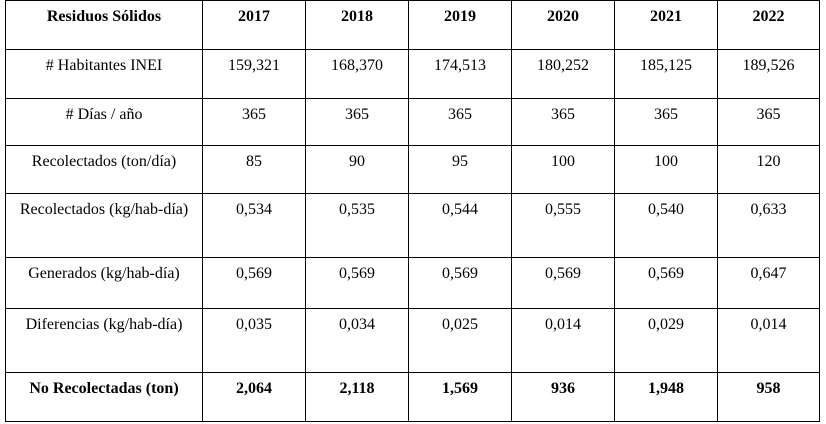 The width and height of the screenshot is (826, 424). I want to click on table-cell: 180,252, so click(563, 74).